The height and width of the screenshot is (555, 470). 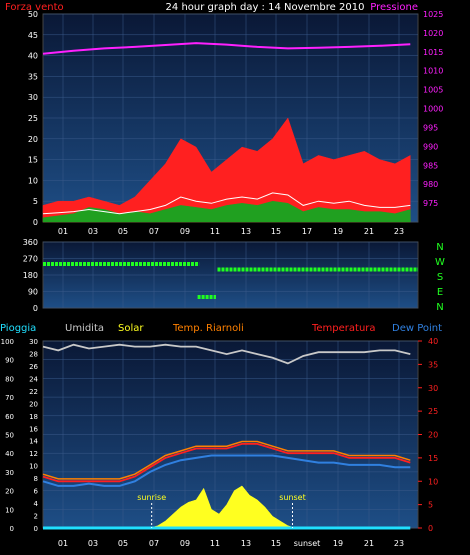 I want to click on y-alt-tick-label: 2, so click(x=36, y=517).